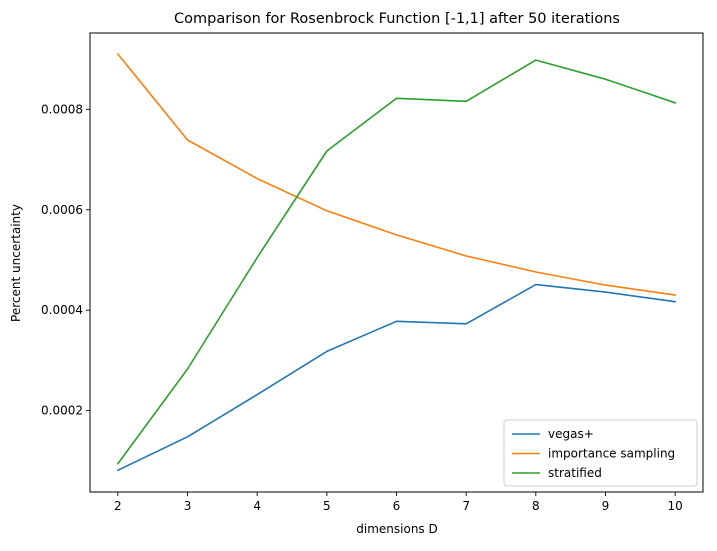  What do you see at coordinates (571, 434) in the screenshot?
I see `legend-label: vegas+` at bounding box center [571, 434].